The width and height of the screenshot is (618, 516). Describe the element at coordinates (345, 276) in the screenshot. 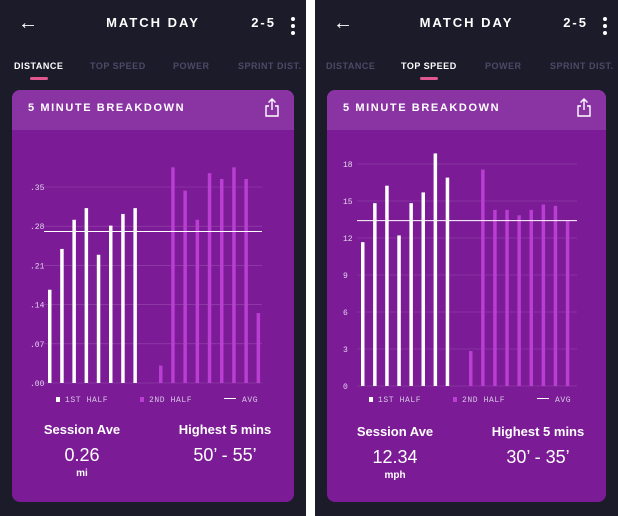

I see `y-tick-label: 9` at that location.